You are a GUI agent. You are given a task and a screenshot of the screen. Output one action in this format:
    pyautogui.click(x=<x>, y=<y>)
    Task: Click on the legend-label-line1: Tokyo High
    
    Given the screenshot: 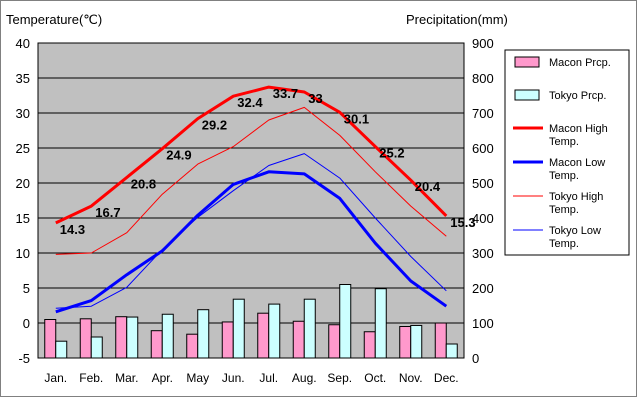 What is the action you would take?
    pyautogui.click(x=576, y=197)
    